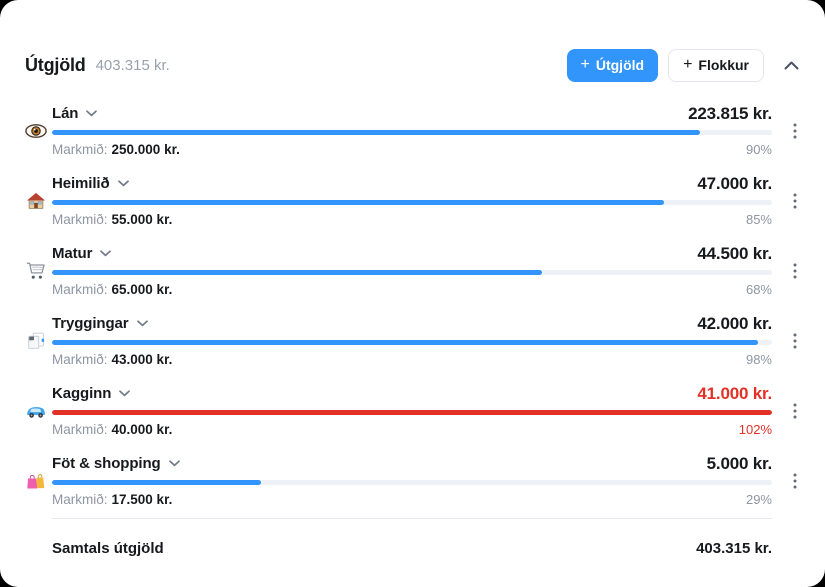 This screenshot has width=825, height=587. What do you see at coordinates (723, 65) in the screenshot?
I see `add-category-label: Flokkur` at bounding box center [723, 65].